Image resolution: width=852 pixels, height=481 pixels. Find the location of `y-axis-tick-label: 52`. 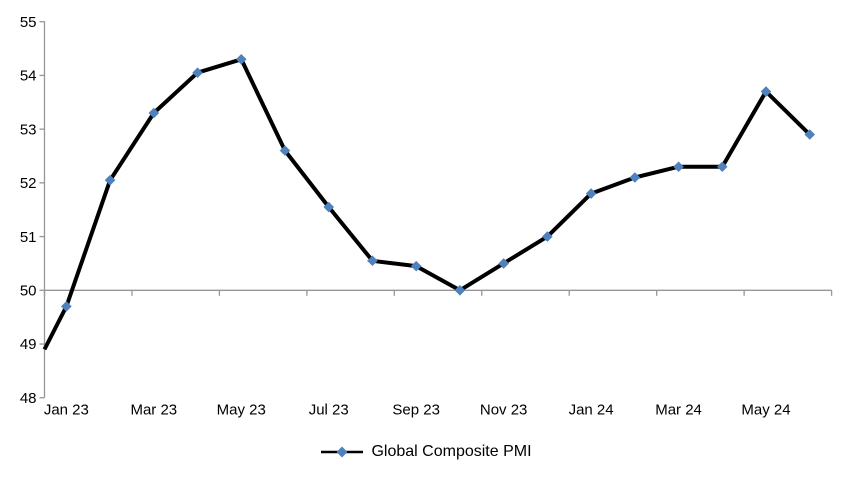

y-axis-tick-label: 52 is located at coordinates (28, 183).